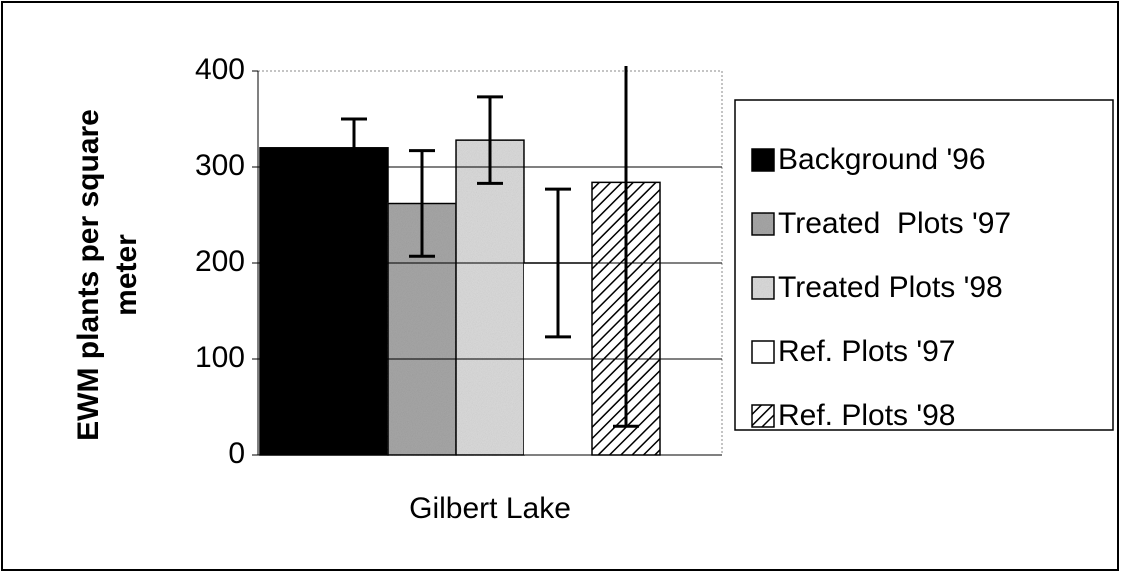 The height and width of the screenshot is (574, 1122). What do you see at coordinates (220, 357) in the screenshot?
I see `y-tick-label: 100` at bounding box center [220, 357].